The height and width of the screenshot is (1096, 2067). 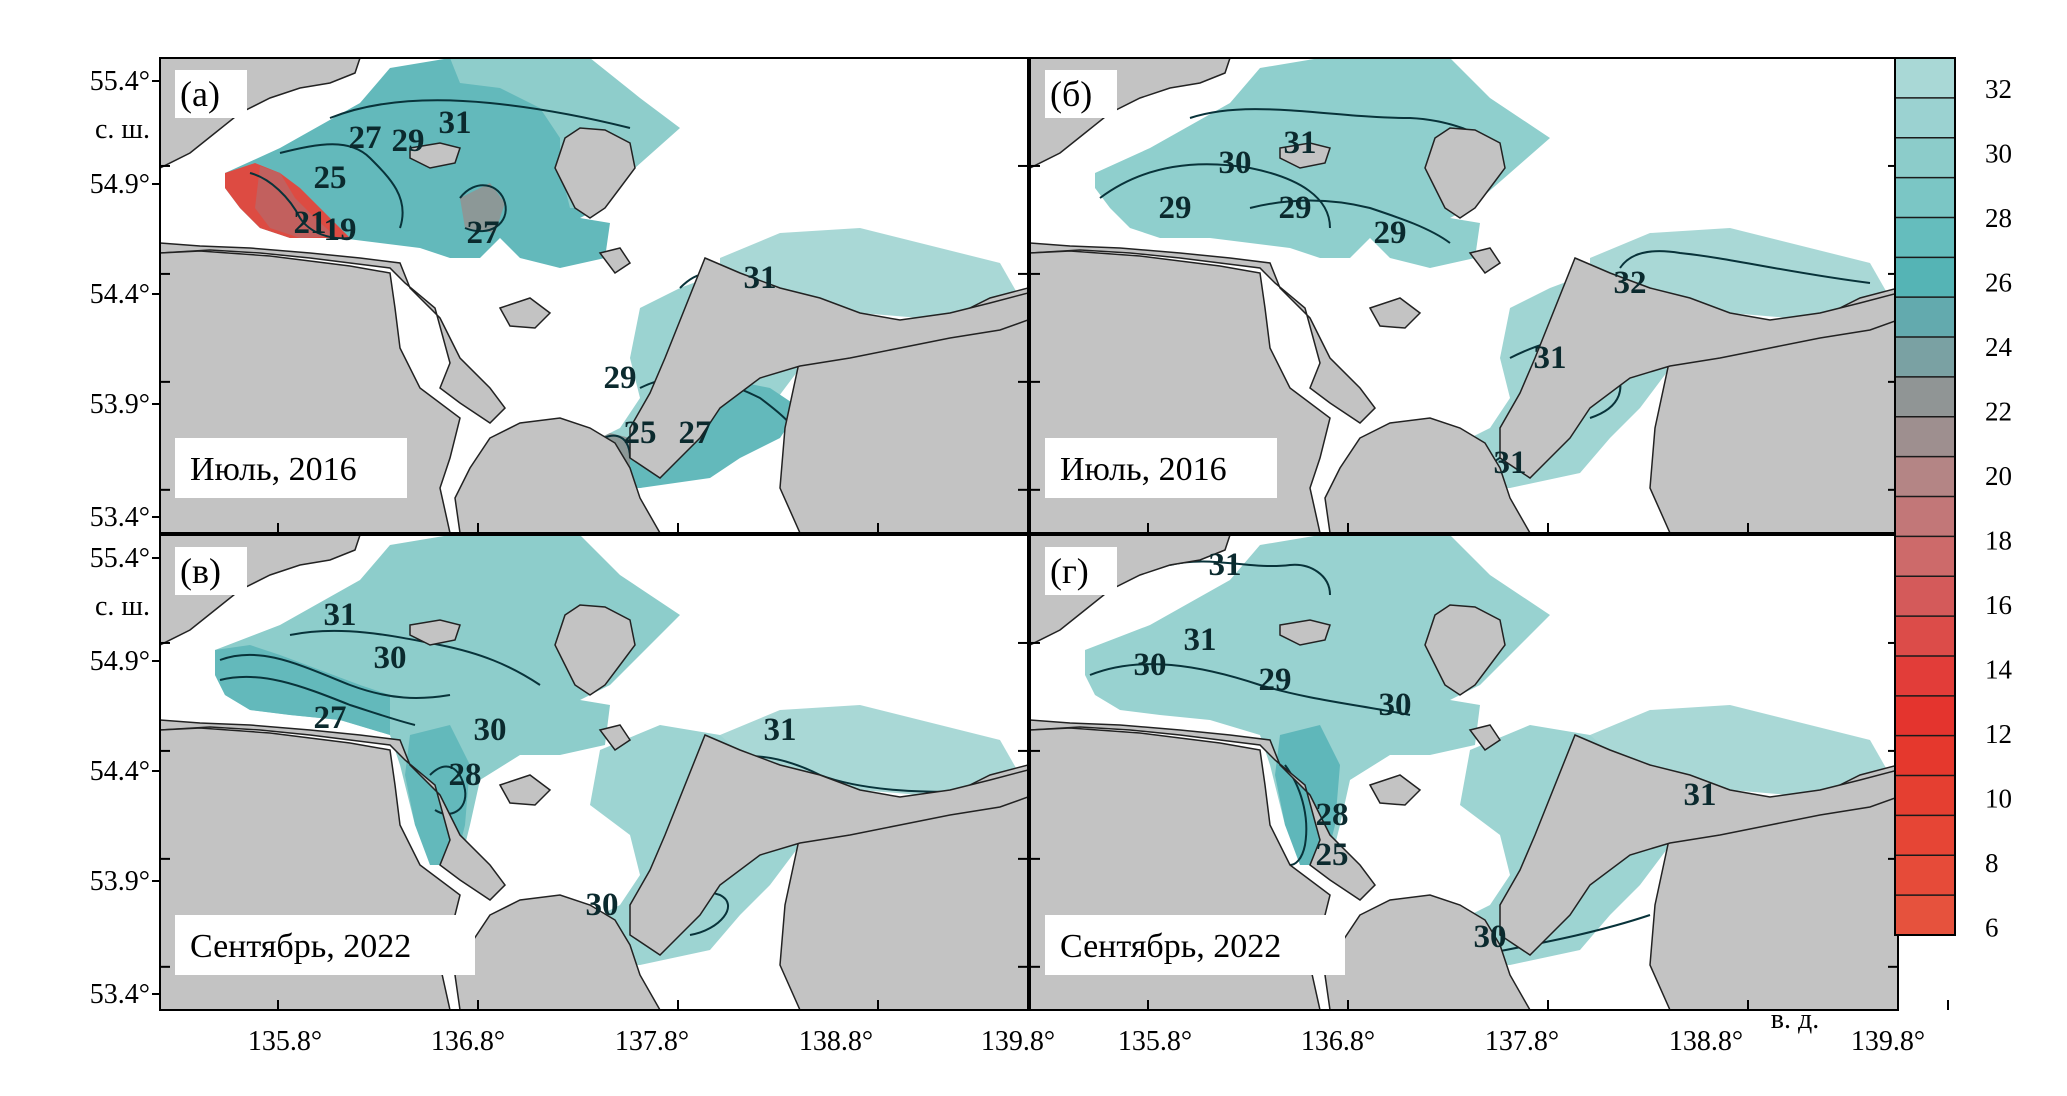 I want to click on panel-letter: (а), so click(x=200, y=94).